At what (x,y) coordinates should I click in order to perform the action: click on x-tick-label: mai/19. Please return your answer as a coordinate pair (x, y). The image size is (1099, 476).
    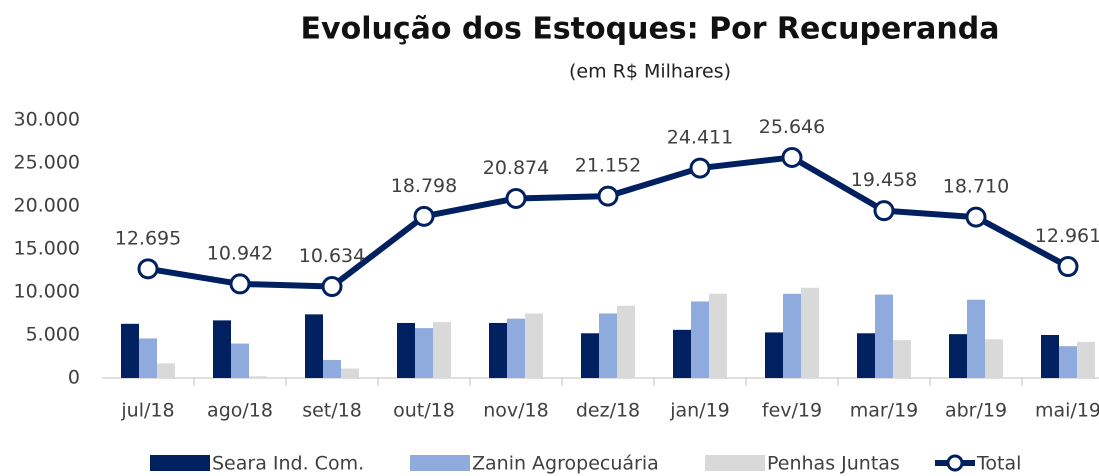
    Looking at the image, I should click on (1067, 411).